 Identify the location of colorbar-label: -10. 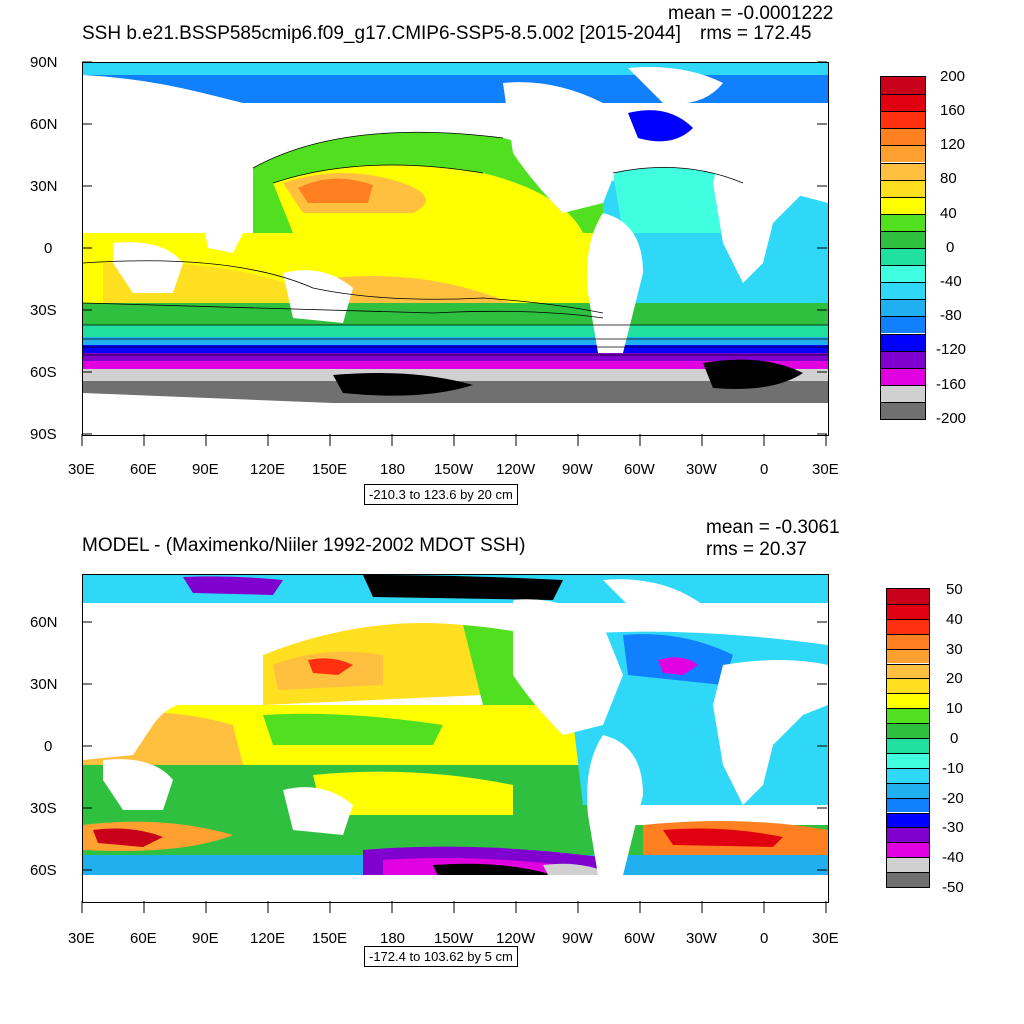
(953, 768).